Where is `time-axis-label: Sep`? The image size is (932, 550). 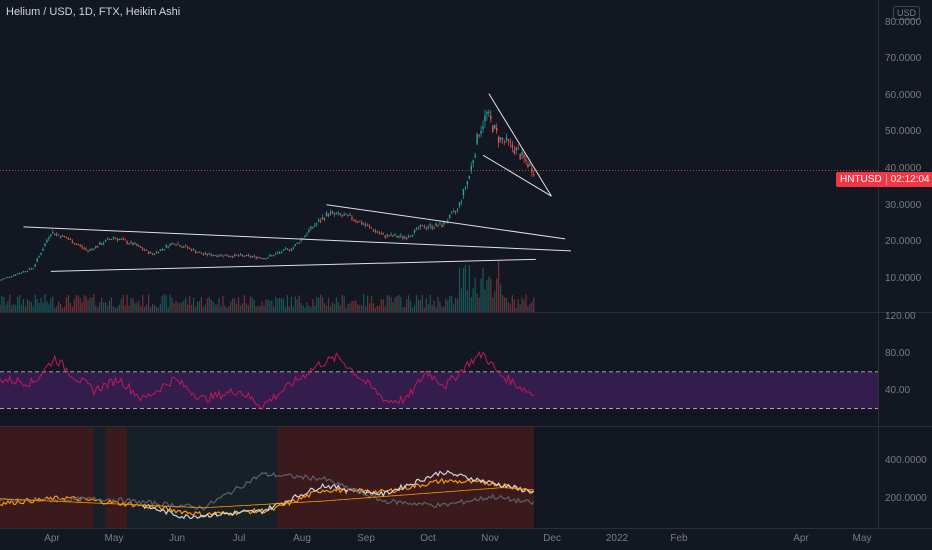 time-axis-label: Sep is located at coordinates (366, 538).